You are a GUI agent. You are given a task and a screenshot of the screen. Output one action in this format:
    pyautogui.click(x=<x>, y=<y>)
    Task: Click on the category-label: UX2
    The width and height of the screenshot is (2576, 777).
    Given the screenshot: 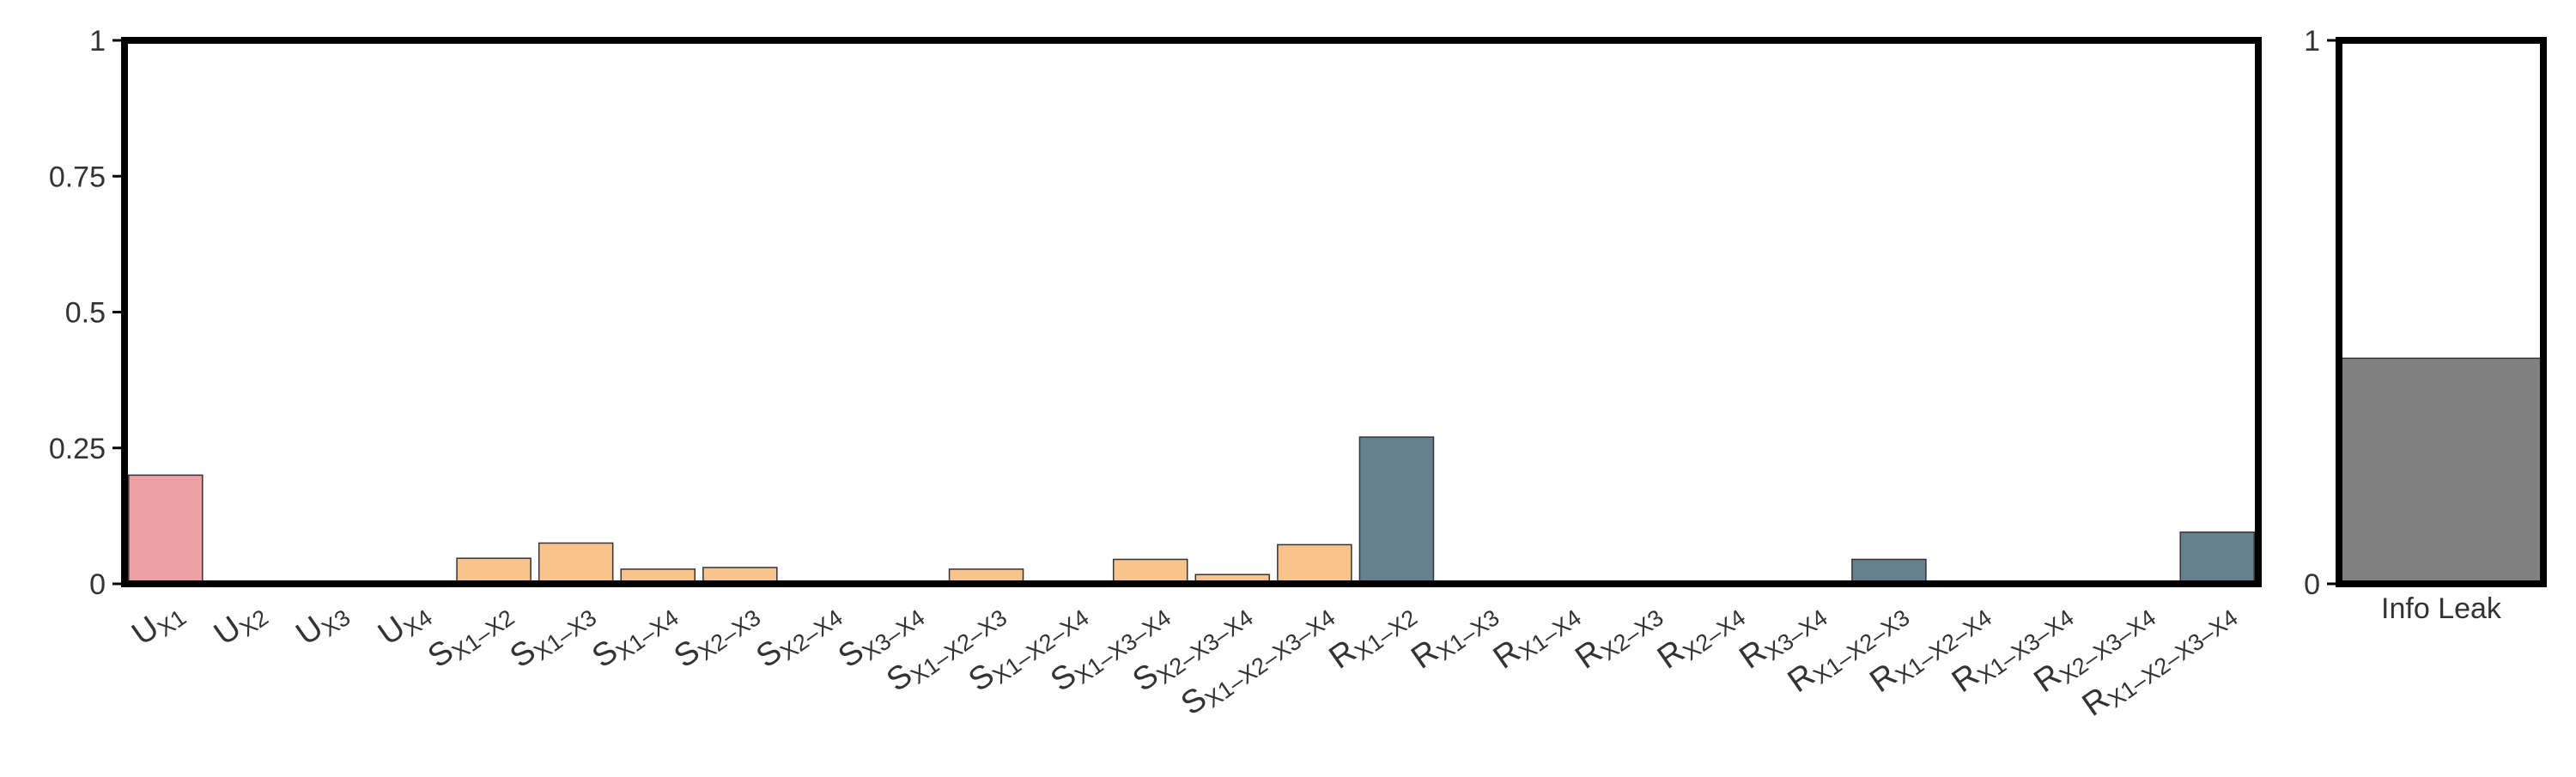 What is the action you would take?
    pyautogui.click(x=240, y=624)
    